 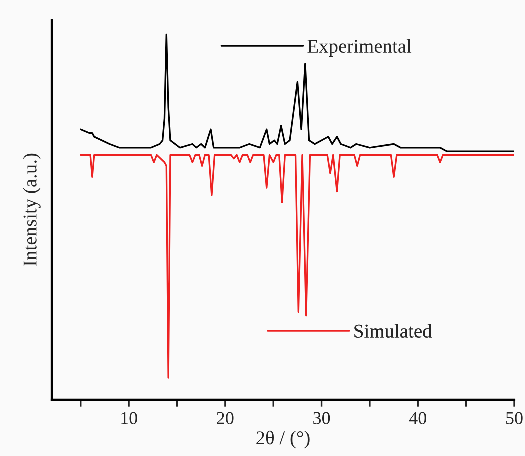 I want to click on legend-label: Simulated, so click(x=393, y=331).